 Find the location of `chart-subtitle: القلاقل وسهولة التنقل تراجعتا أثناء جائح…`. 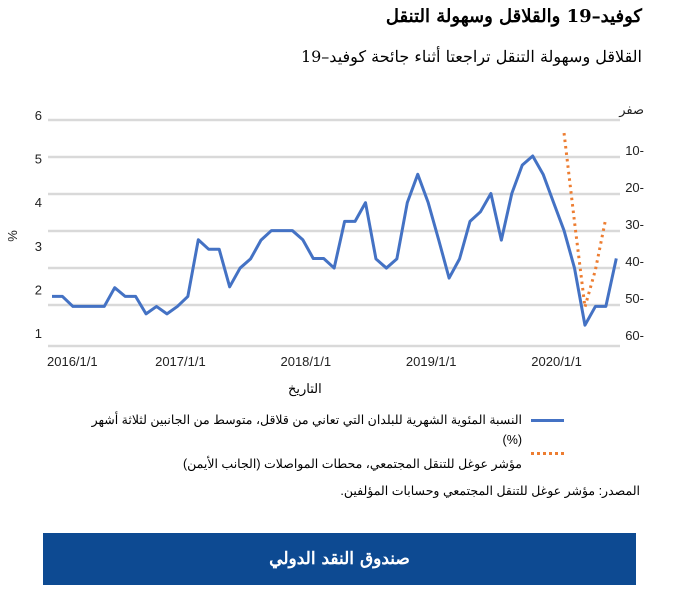

chart-subtitle: القلاقل وسهولة التنقل تراجعتا أثناء جائح… is located at coordinates (471, 56).